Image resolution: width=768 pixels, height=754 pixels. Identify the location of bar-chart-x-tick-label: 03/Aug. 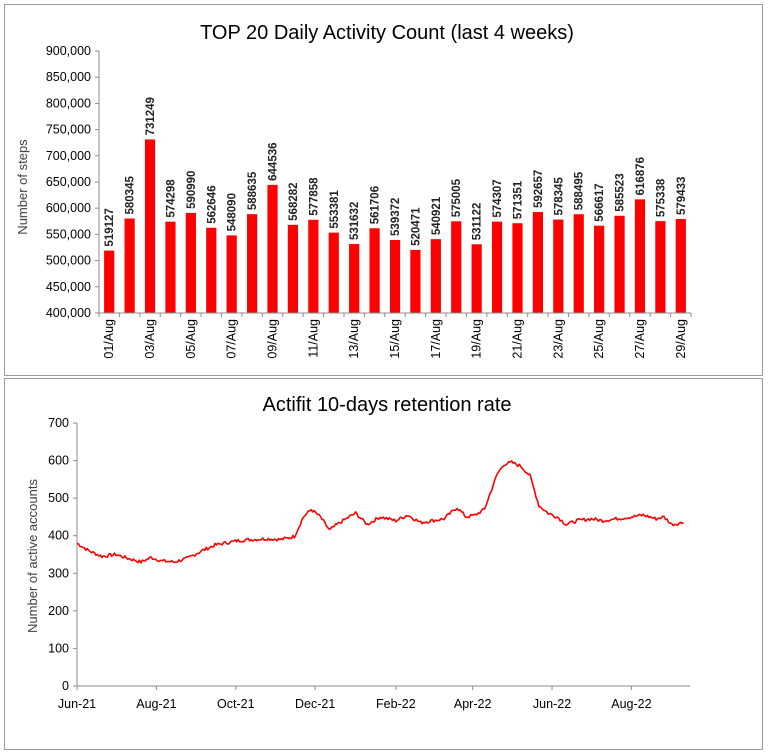
(150, 339).